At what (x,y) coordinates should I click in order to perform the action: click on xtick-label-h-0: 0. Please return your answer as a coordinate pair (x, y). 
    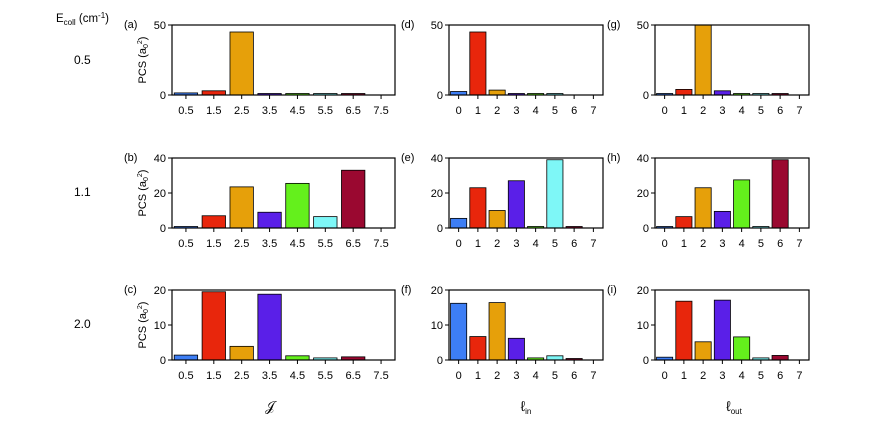
    Looking at the image, I should click on (665, 244).